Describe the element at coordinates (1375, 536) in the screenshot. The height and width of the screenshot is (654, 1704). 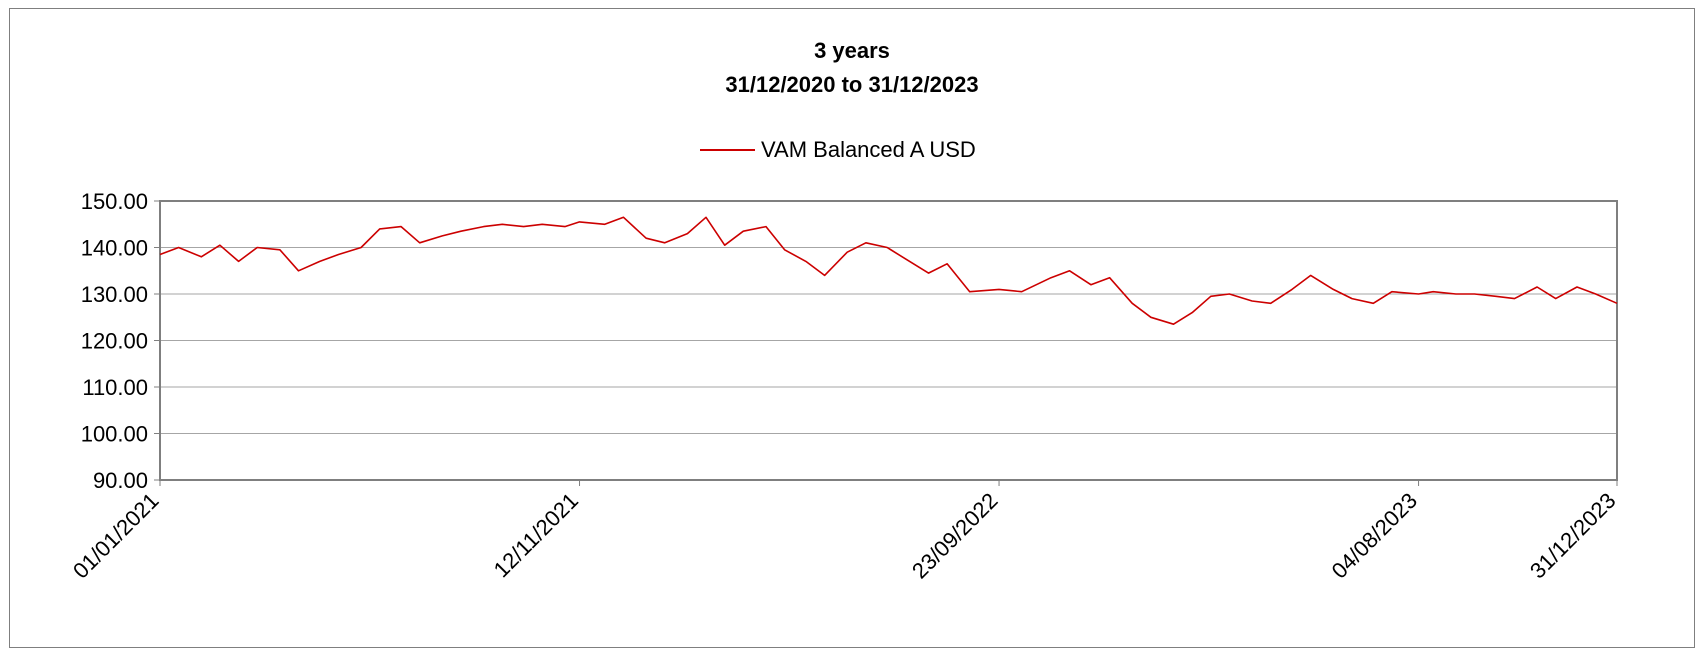
I see `x-tick-label: 04/08/2023` at that location.